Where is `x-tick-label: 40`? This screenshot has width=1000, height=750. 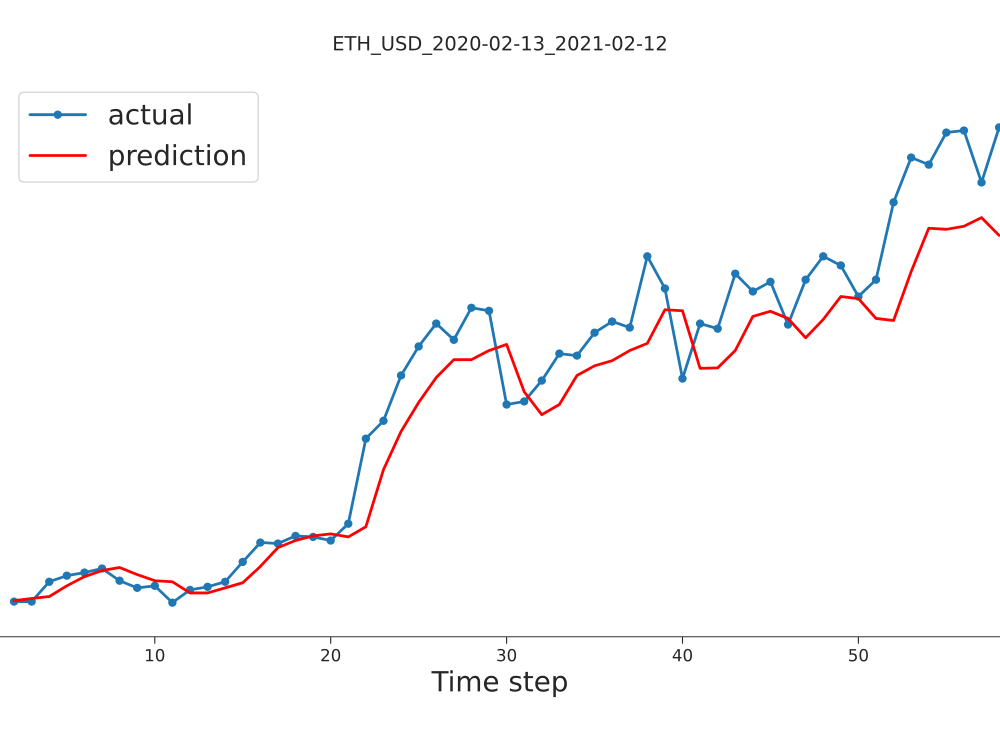 x-tick-label: 40 is located at coordinates (682, 655).